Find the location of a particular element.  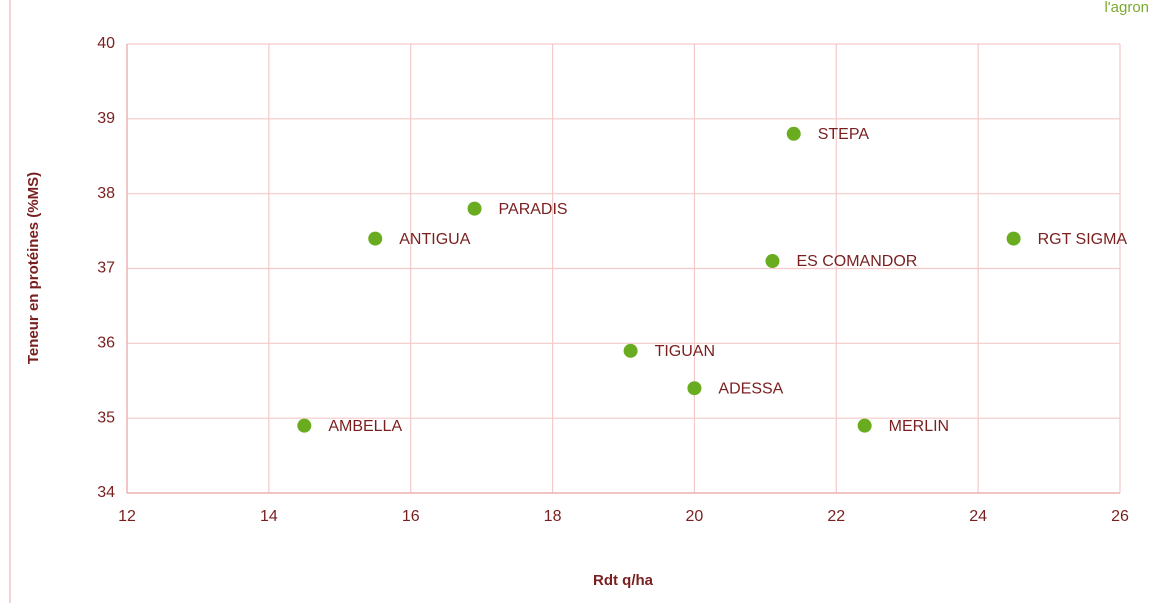

y-tick-label: 36 is located at coordinates (106, 343).